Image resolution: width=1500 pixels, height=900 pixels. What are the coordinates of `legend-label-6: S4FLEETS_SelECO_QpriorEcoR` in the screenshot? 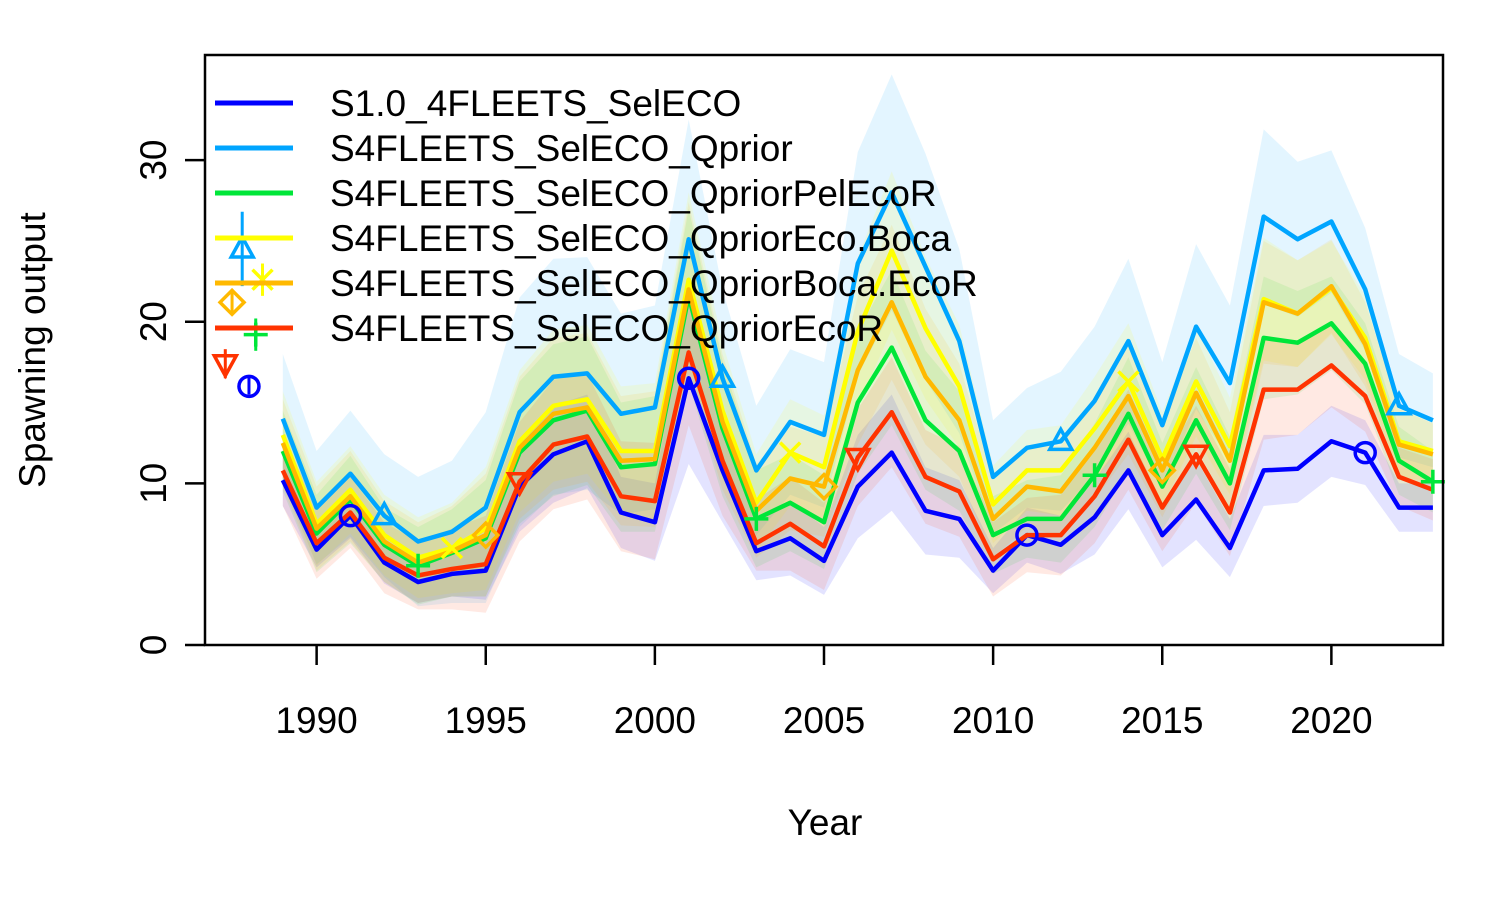 It's located at (606, 328).